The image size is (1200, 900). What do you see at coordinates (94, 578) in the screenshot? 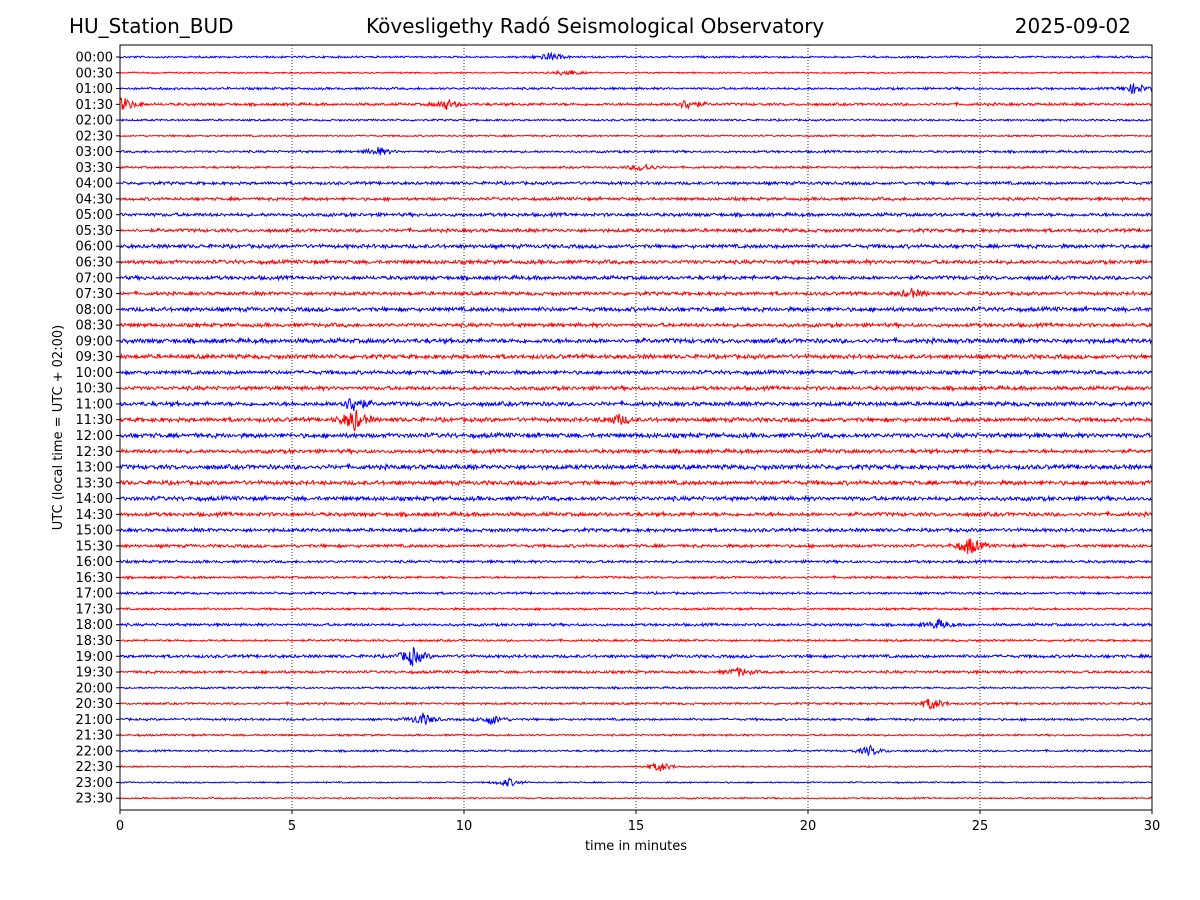
I see `y-tick-label: 16:30` at bounding box center [94, 578].